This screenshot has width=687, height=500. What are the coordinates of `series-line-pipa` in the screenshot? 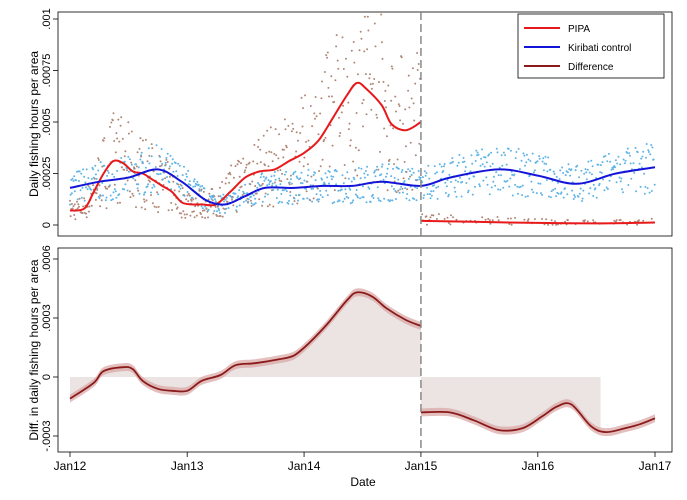 It's located at (245, 146).